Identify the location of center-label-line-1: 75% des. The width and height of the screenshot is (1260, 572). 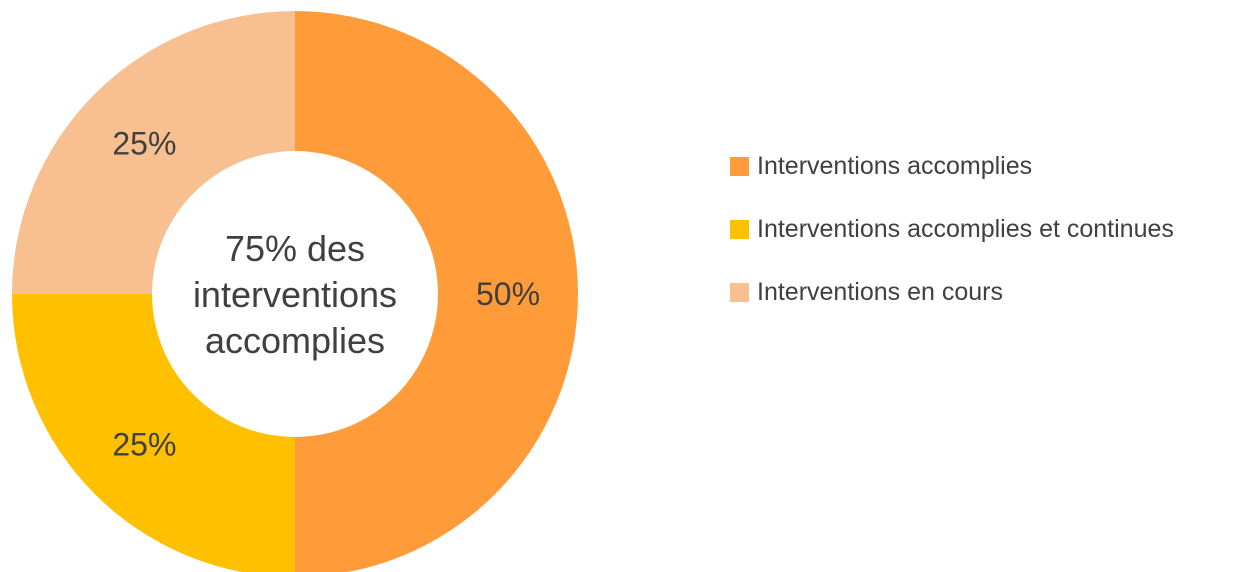
(295, 248).